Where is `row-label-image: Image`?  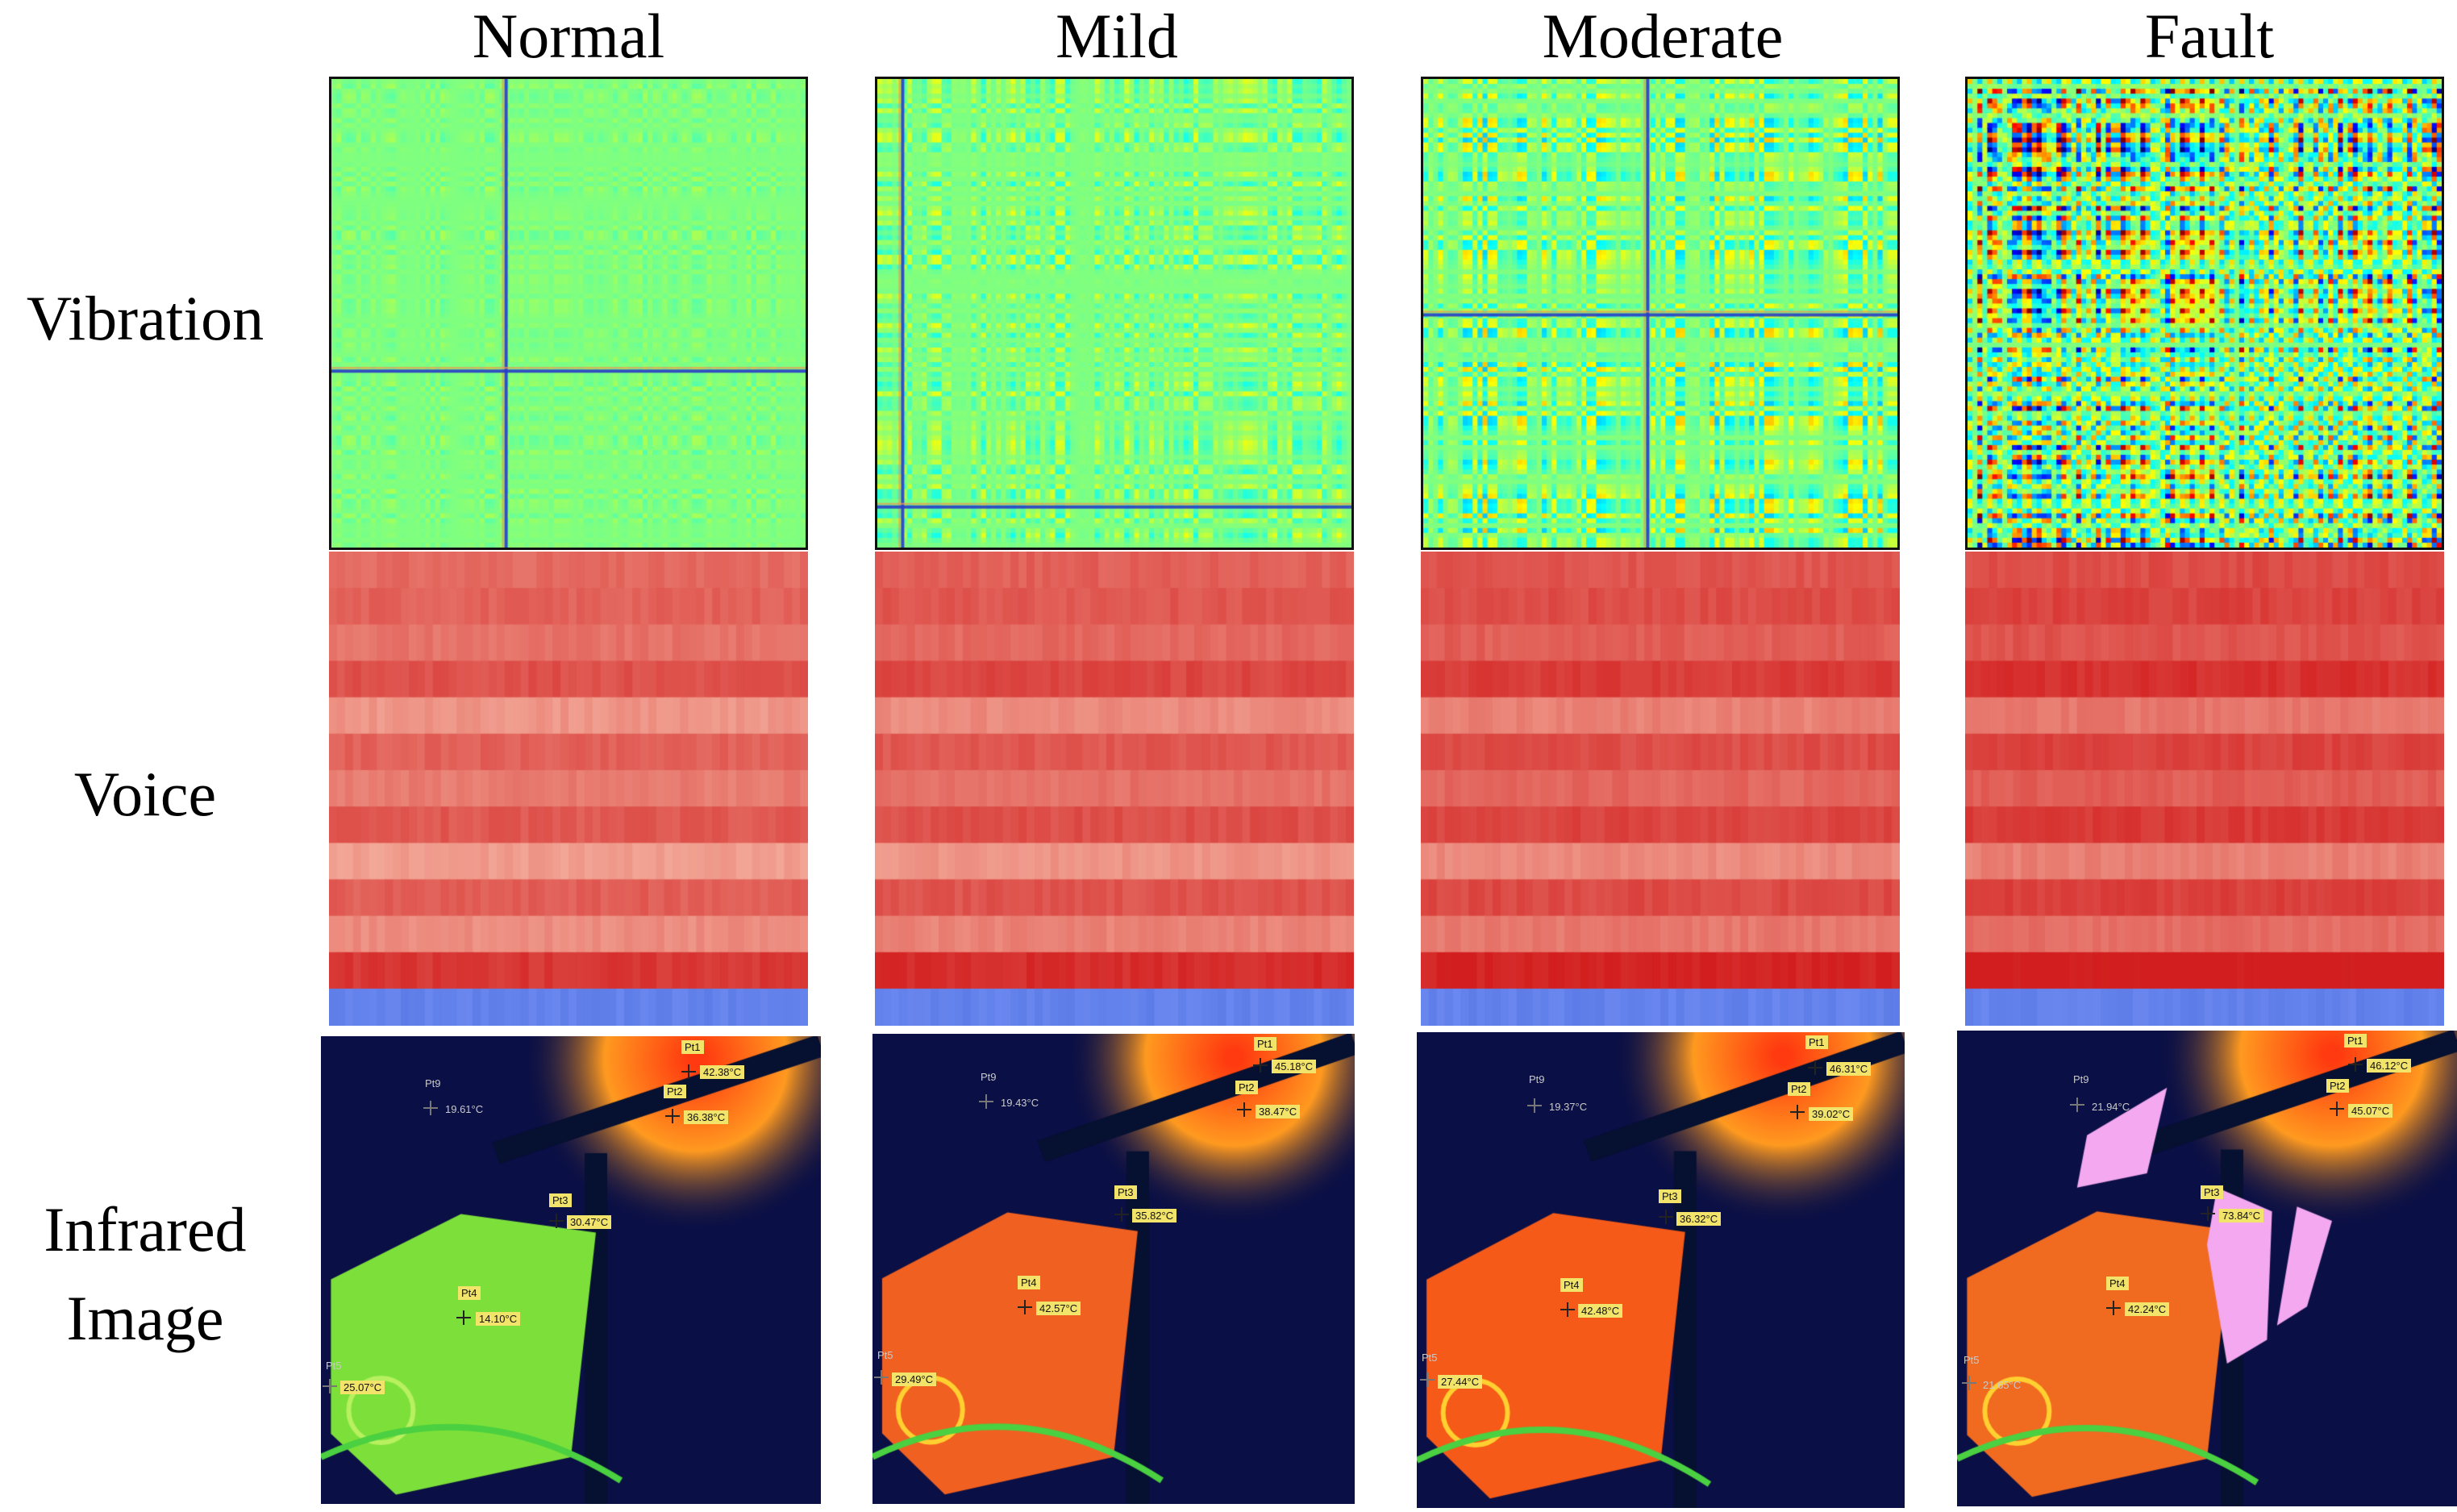
row-label-image: Image is located at coordinates (145, 1318).